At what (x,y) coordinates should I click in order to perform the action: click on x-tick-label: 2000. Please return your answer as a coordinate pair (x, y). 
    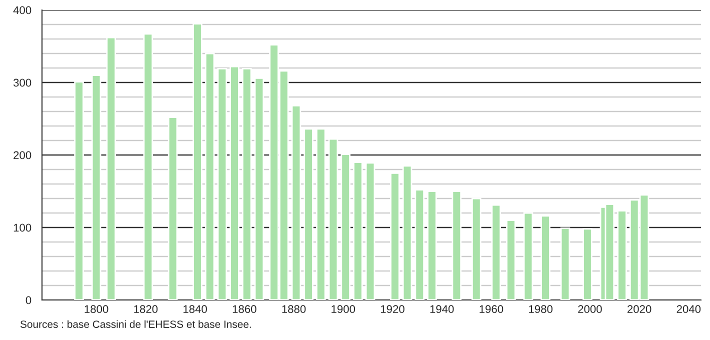
    Looking at the image, I should click on (590, 309).